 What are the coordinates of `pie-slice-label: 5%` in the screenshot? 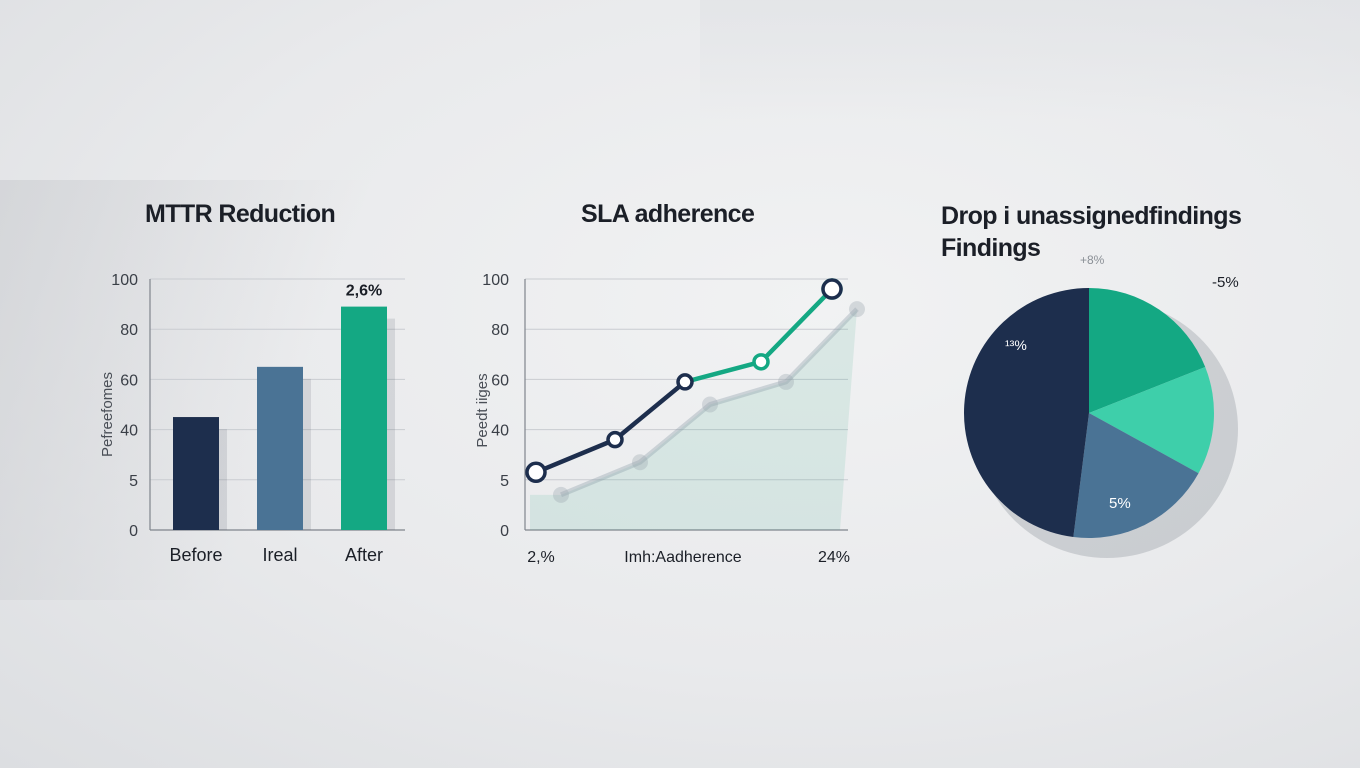 It's located at (1120, 503).